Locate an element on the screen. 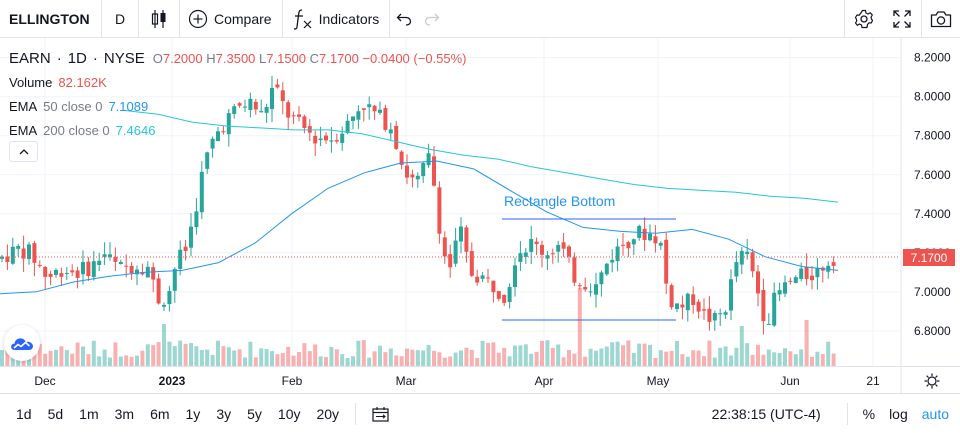  ema50-value: 7.1089 is located at coordinates (128, 106).